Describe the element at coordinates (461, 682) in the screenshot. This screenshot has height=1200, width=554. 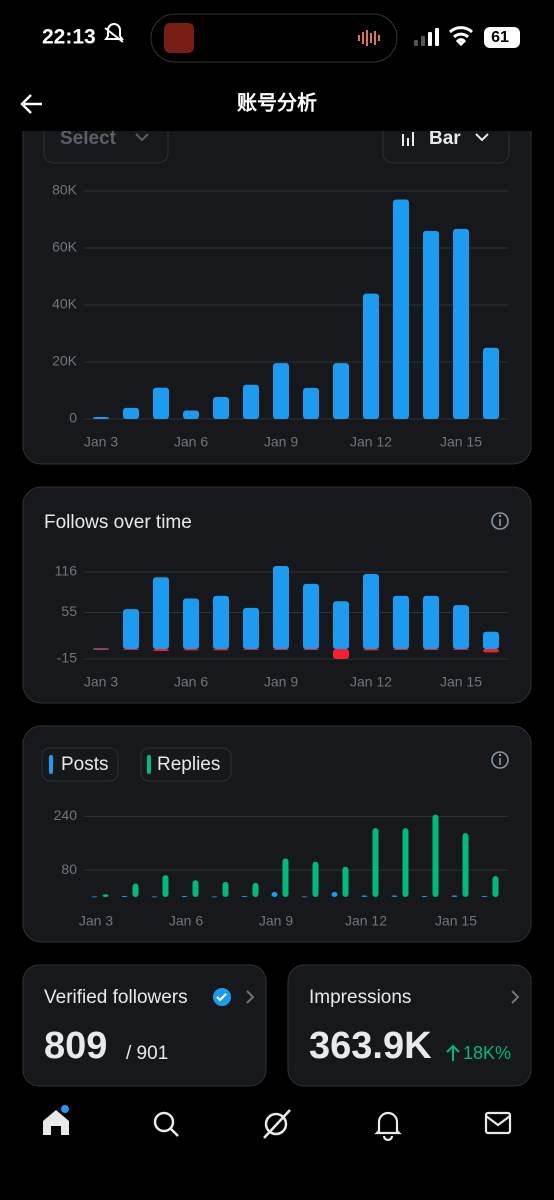
I see `x-tick-label: Jan 15` at that location.